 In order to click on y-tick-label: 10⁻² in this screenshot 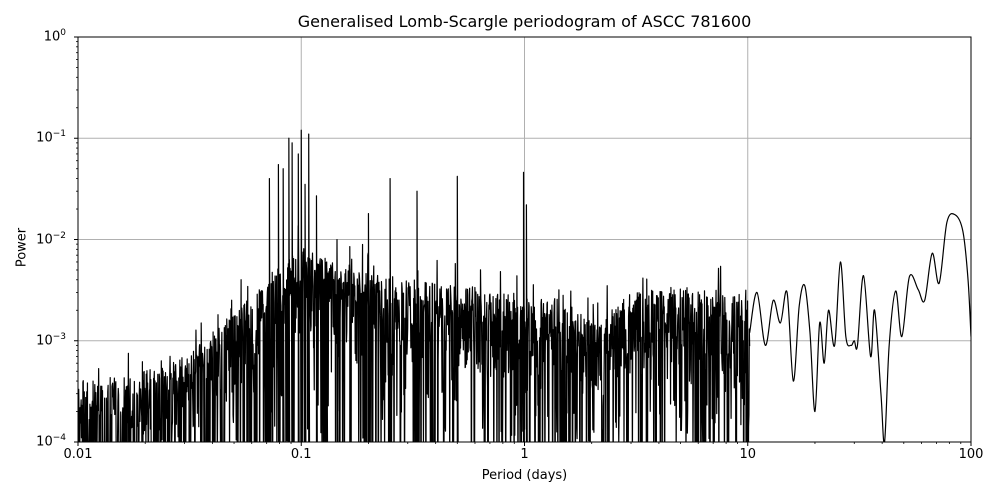, I will do `click(51, 238)`.